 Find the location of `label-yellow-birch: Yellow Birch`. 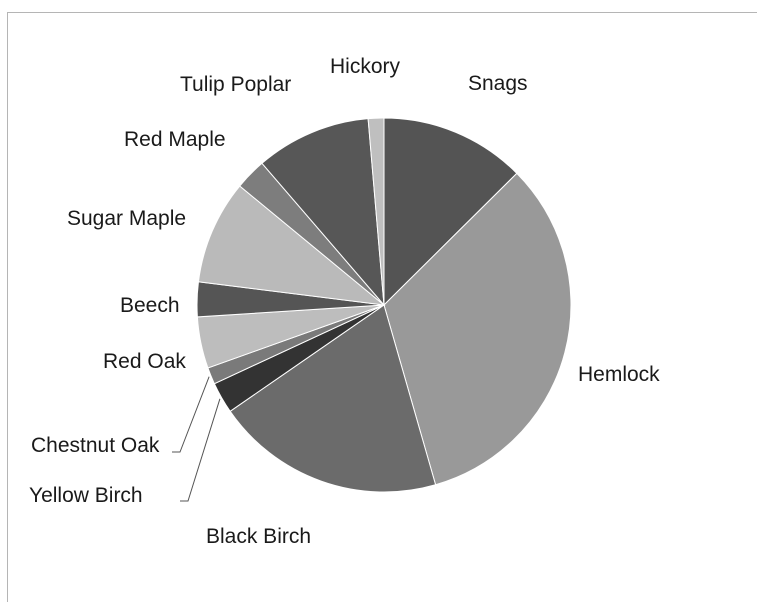

label-yellow-birch: Yellow Birch is located at coordinates (86, 495).